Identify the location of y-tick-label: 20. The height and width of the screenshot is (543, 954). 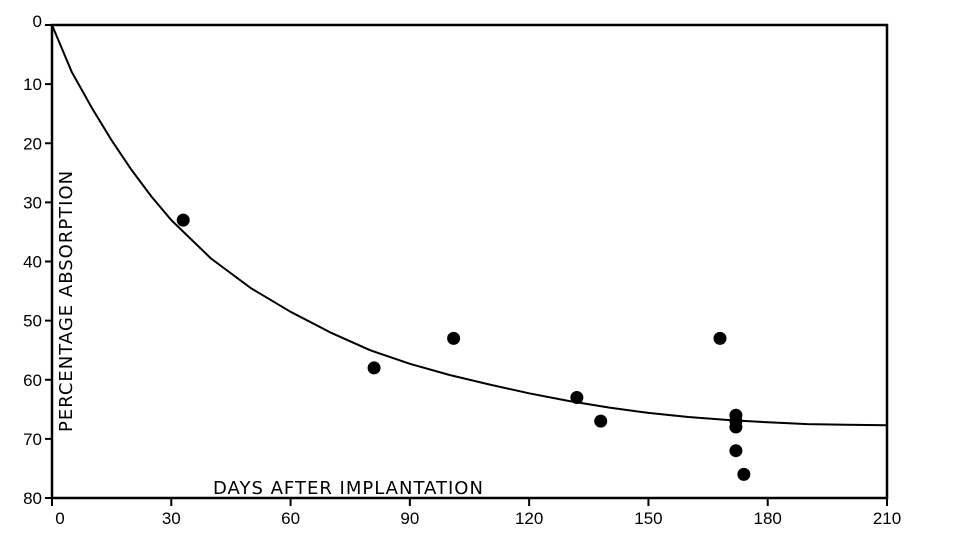
(32, 143).